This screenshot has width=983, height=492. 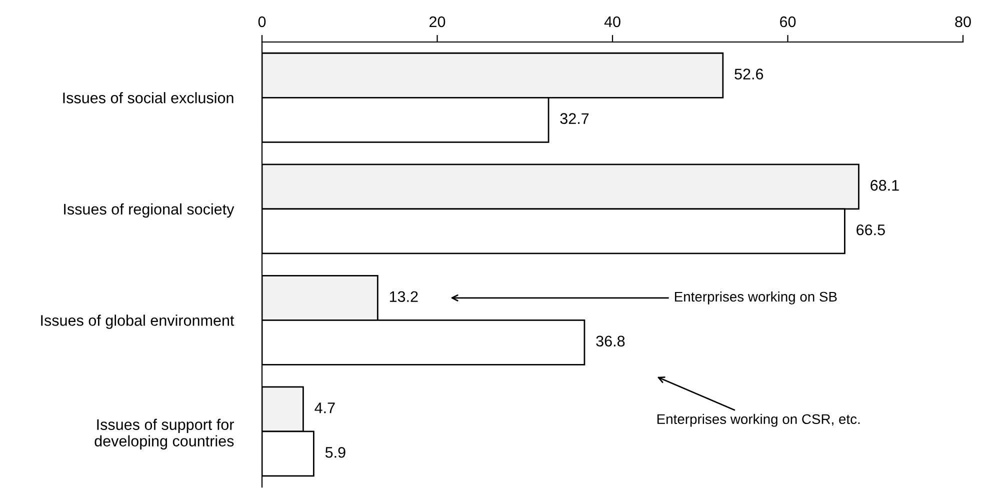 I want to click on data-label: 5.9, so click(x=335, y=452).